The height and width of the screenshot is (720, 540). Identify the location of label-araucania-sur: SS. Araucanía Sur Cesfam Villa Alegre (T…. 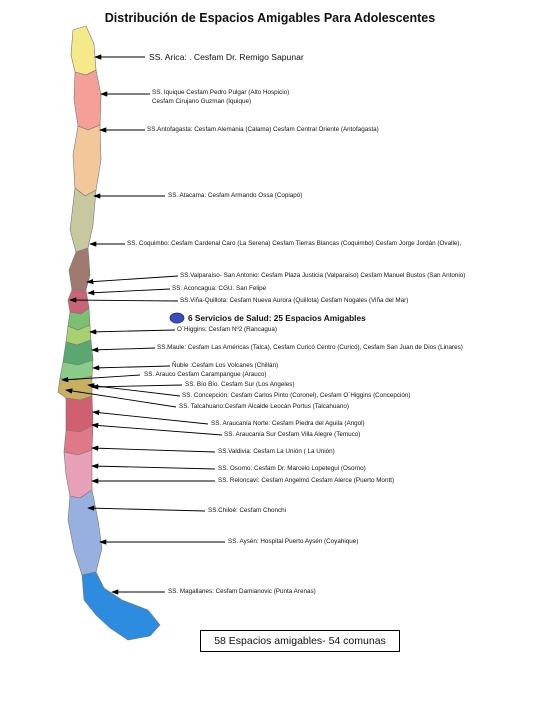
(292, 434).